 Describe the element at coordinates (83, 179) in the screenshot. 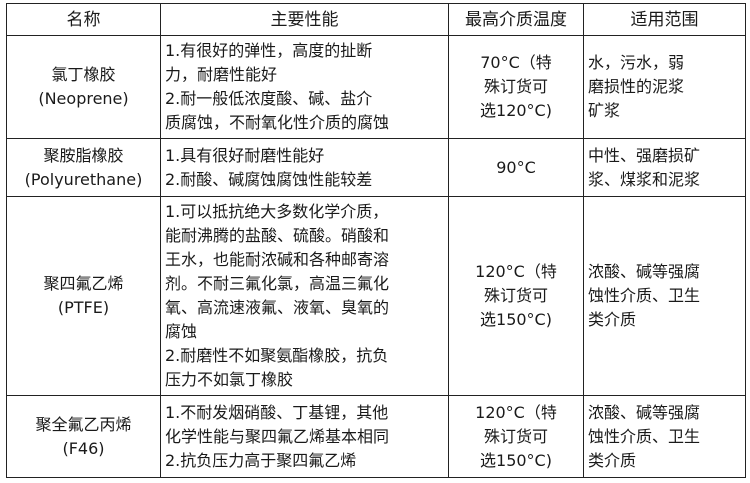

I see `cell-line: (Polyurethane)` at that location.